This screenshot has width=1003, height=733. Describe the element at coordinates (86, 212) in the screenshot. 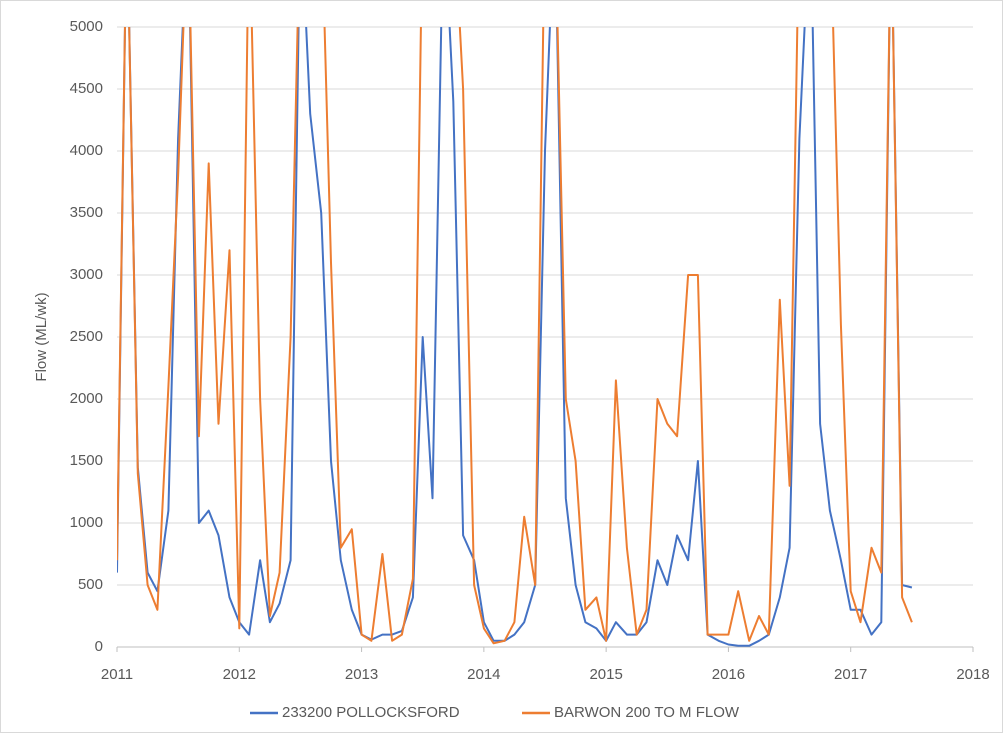

I see `y-tick-label: 3500` at that location.